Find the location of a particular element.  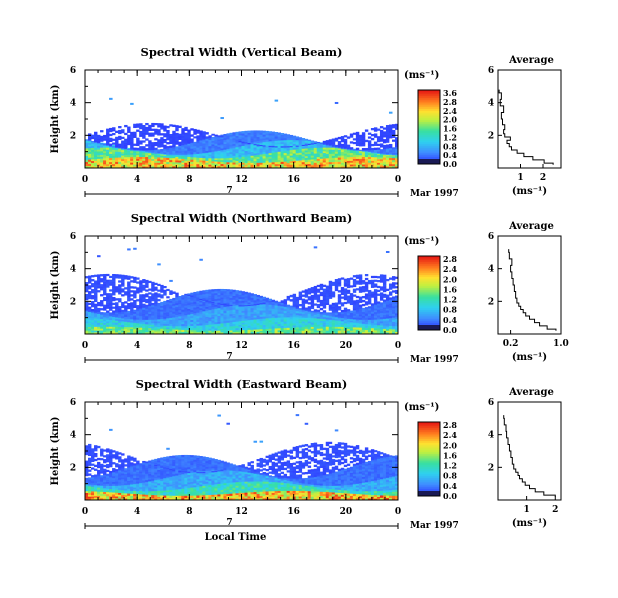

x-tick-label: 16 is located at coordinates (293, 180).